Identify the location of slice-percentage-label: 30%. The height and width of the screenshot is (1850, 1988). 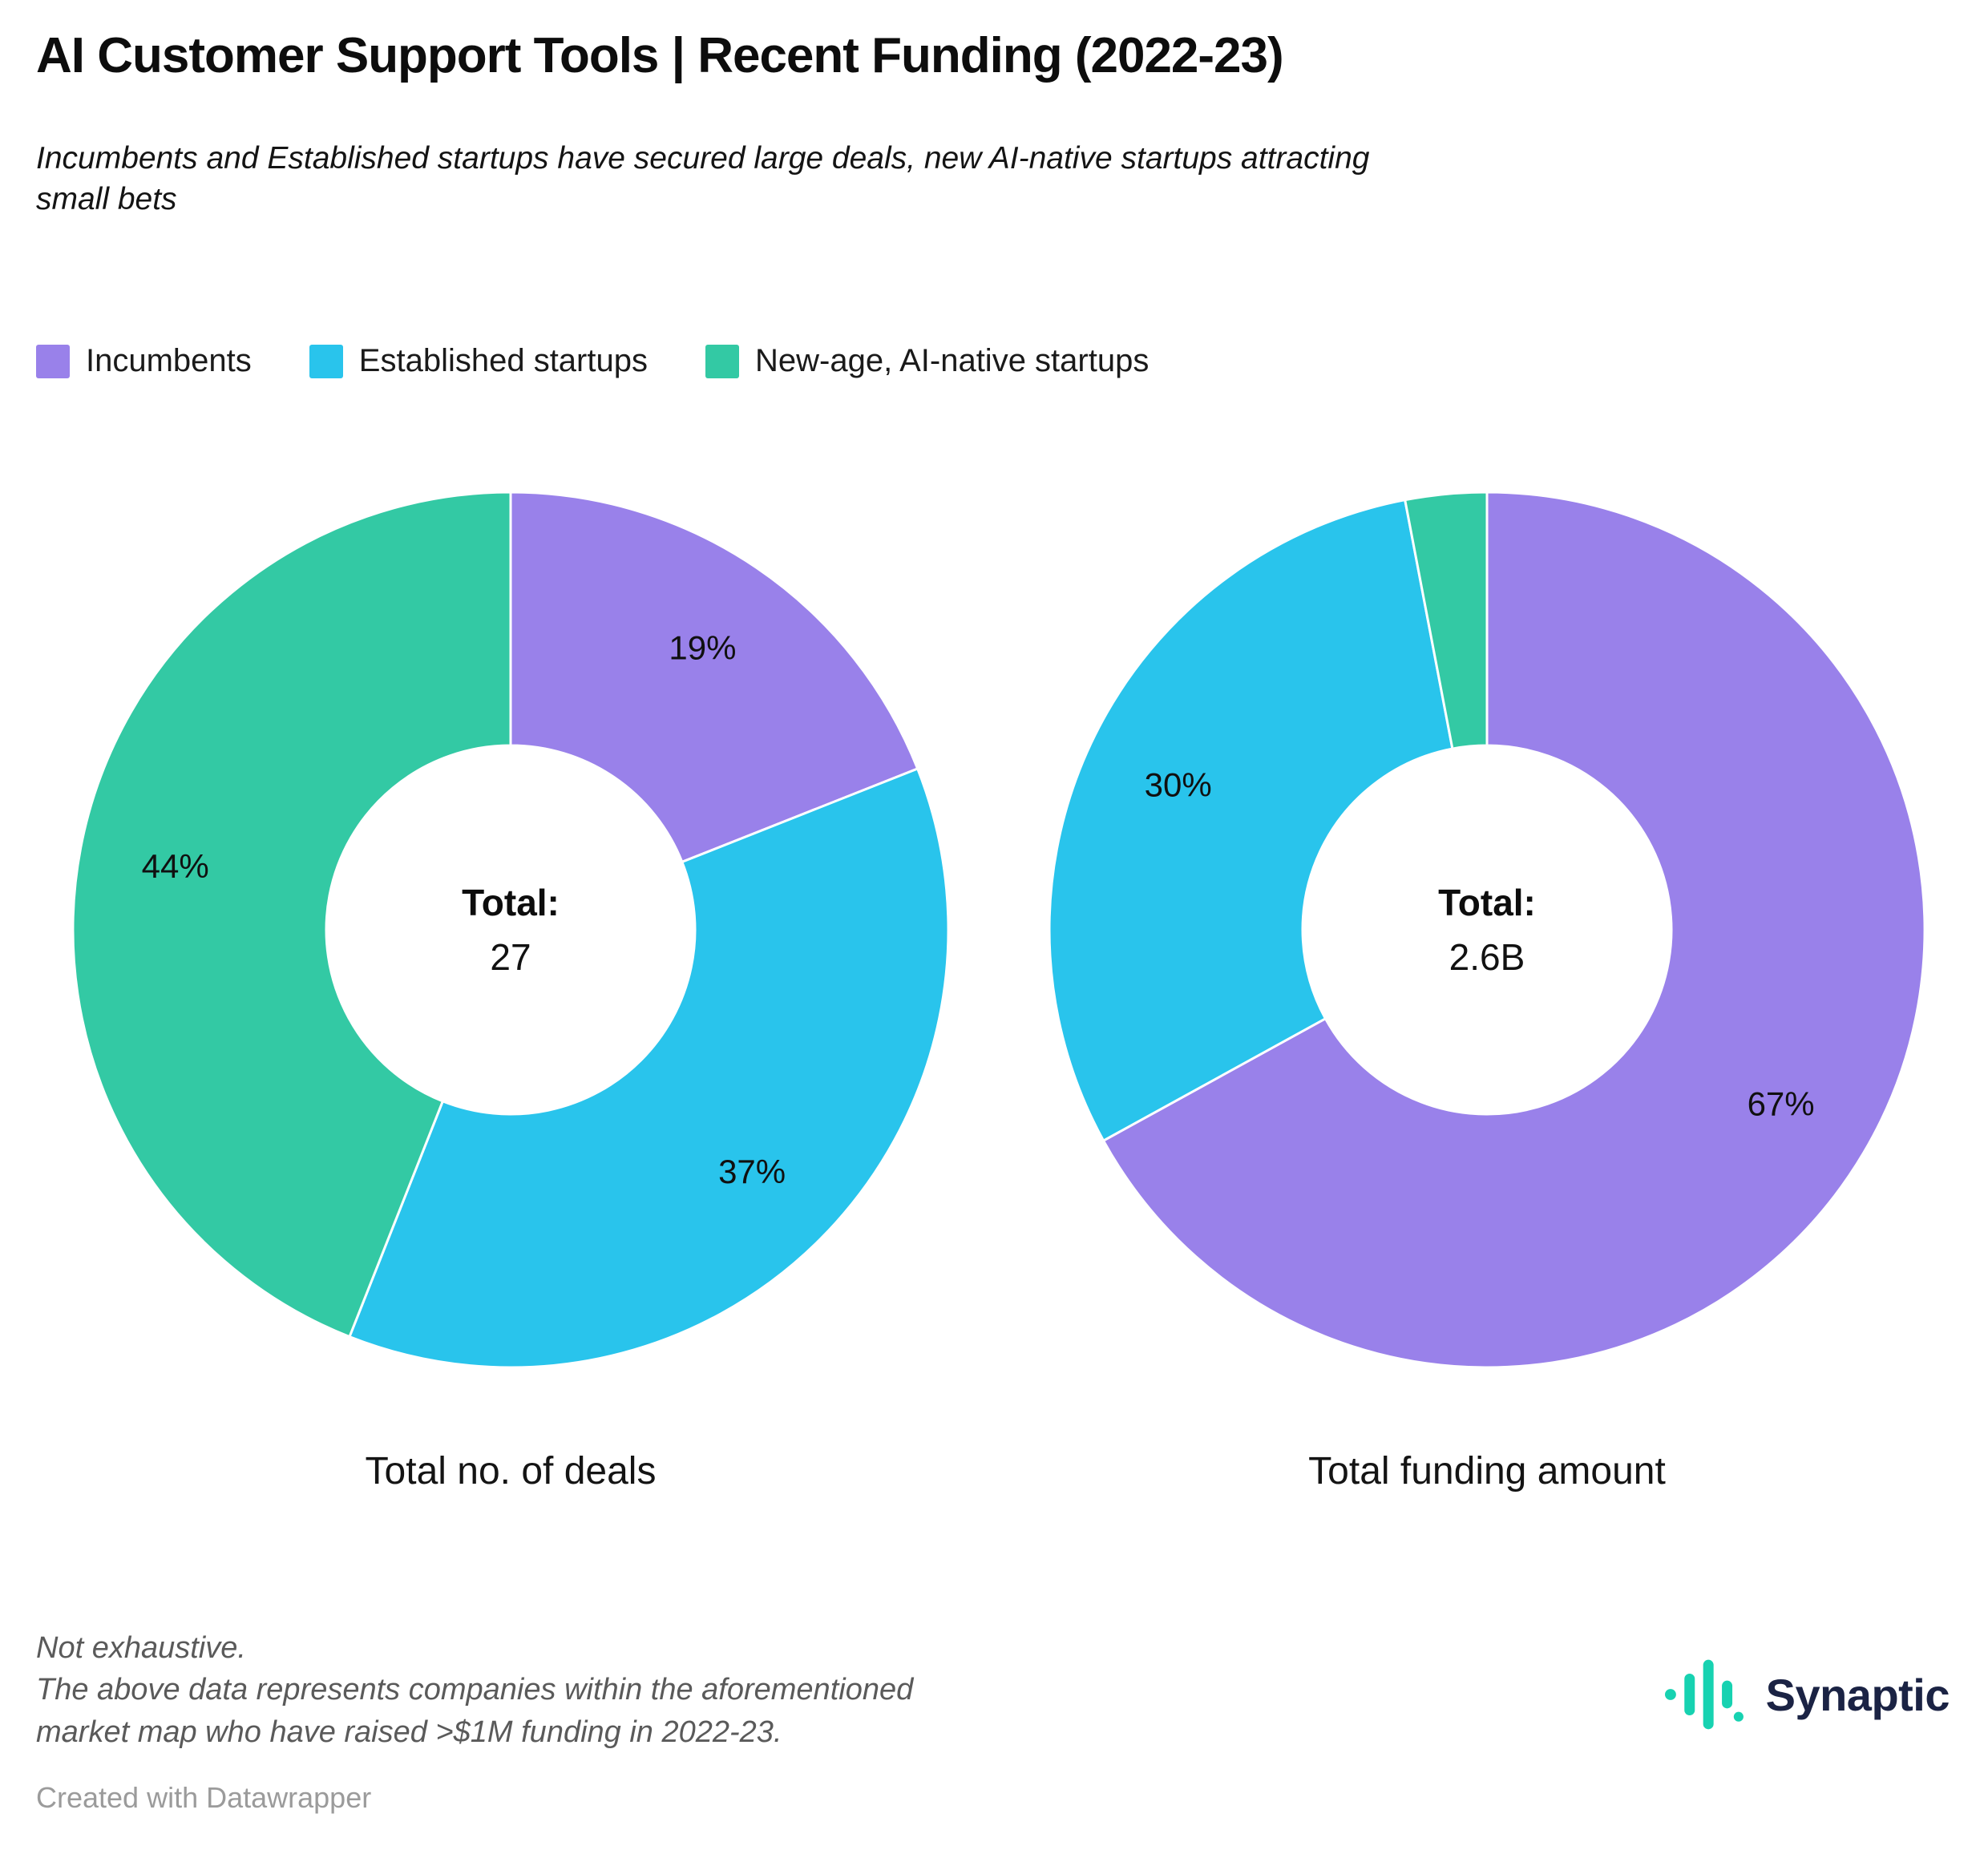
(1178, 784).